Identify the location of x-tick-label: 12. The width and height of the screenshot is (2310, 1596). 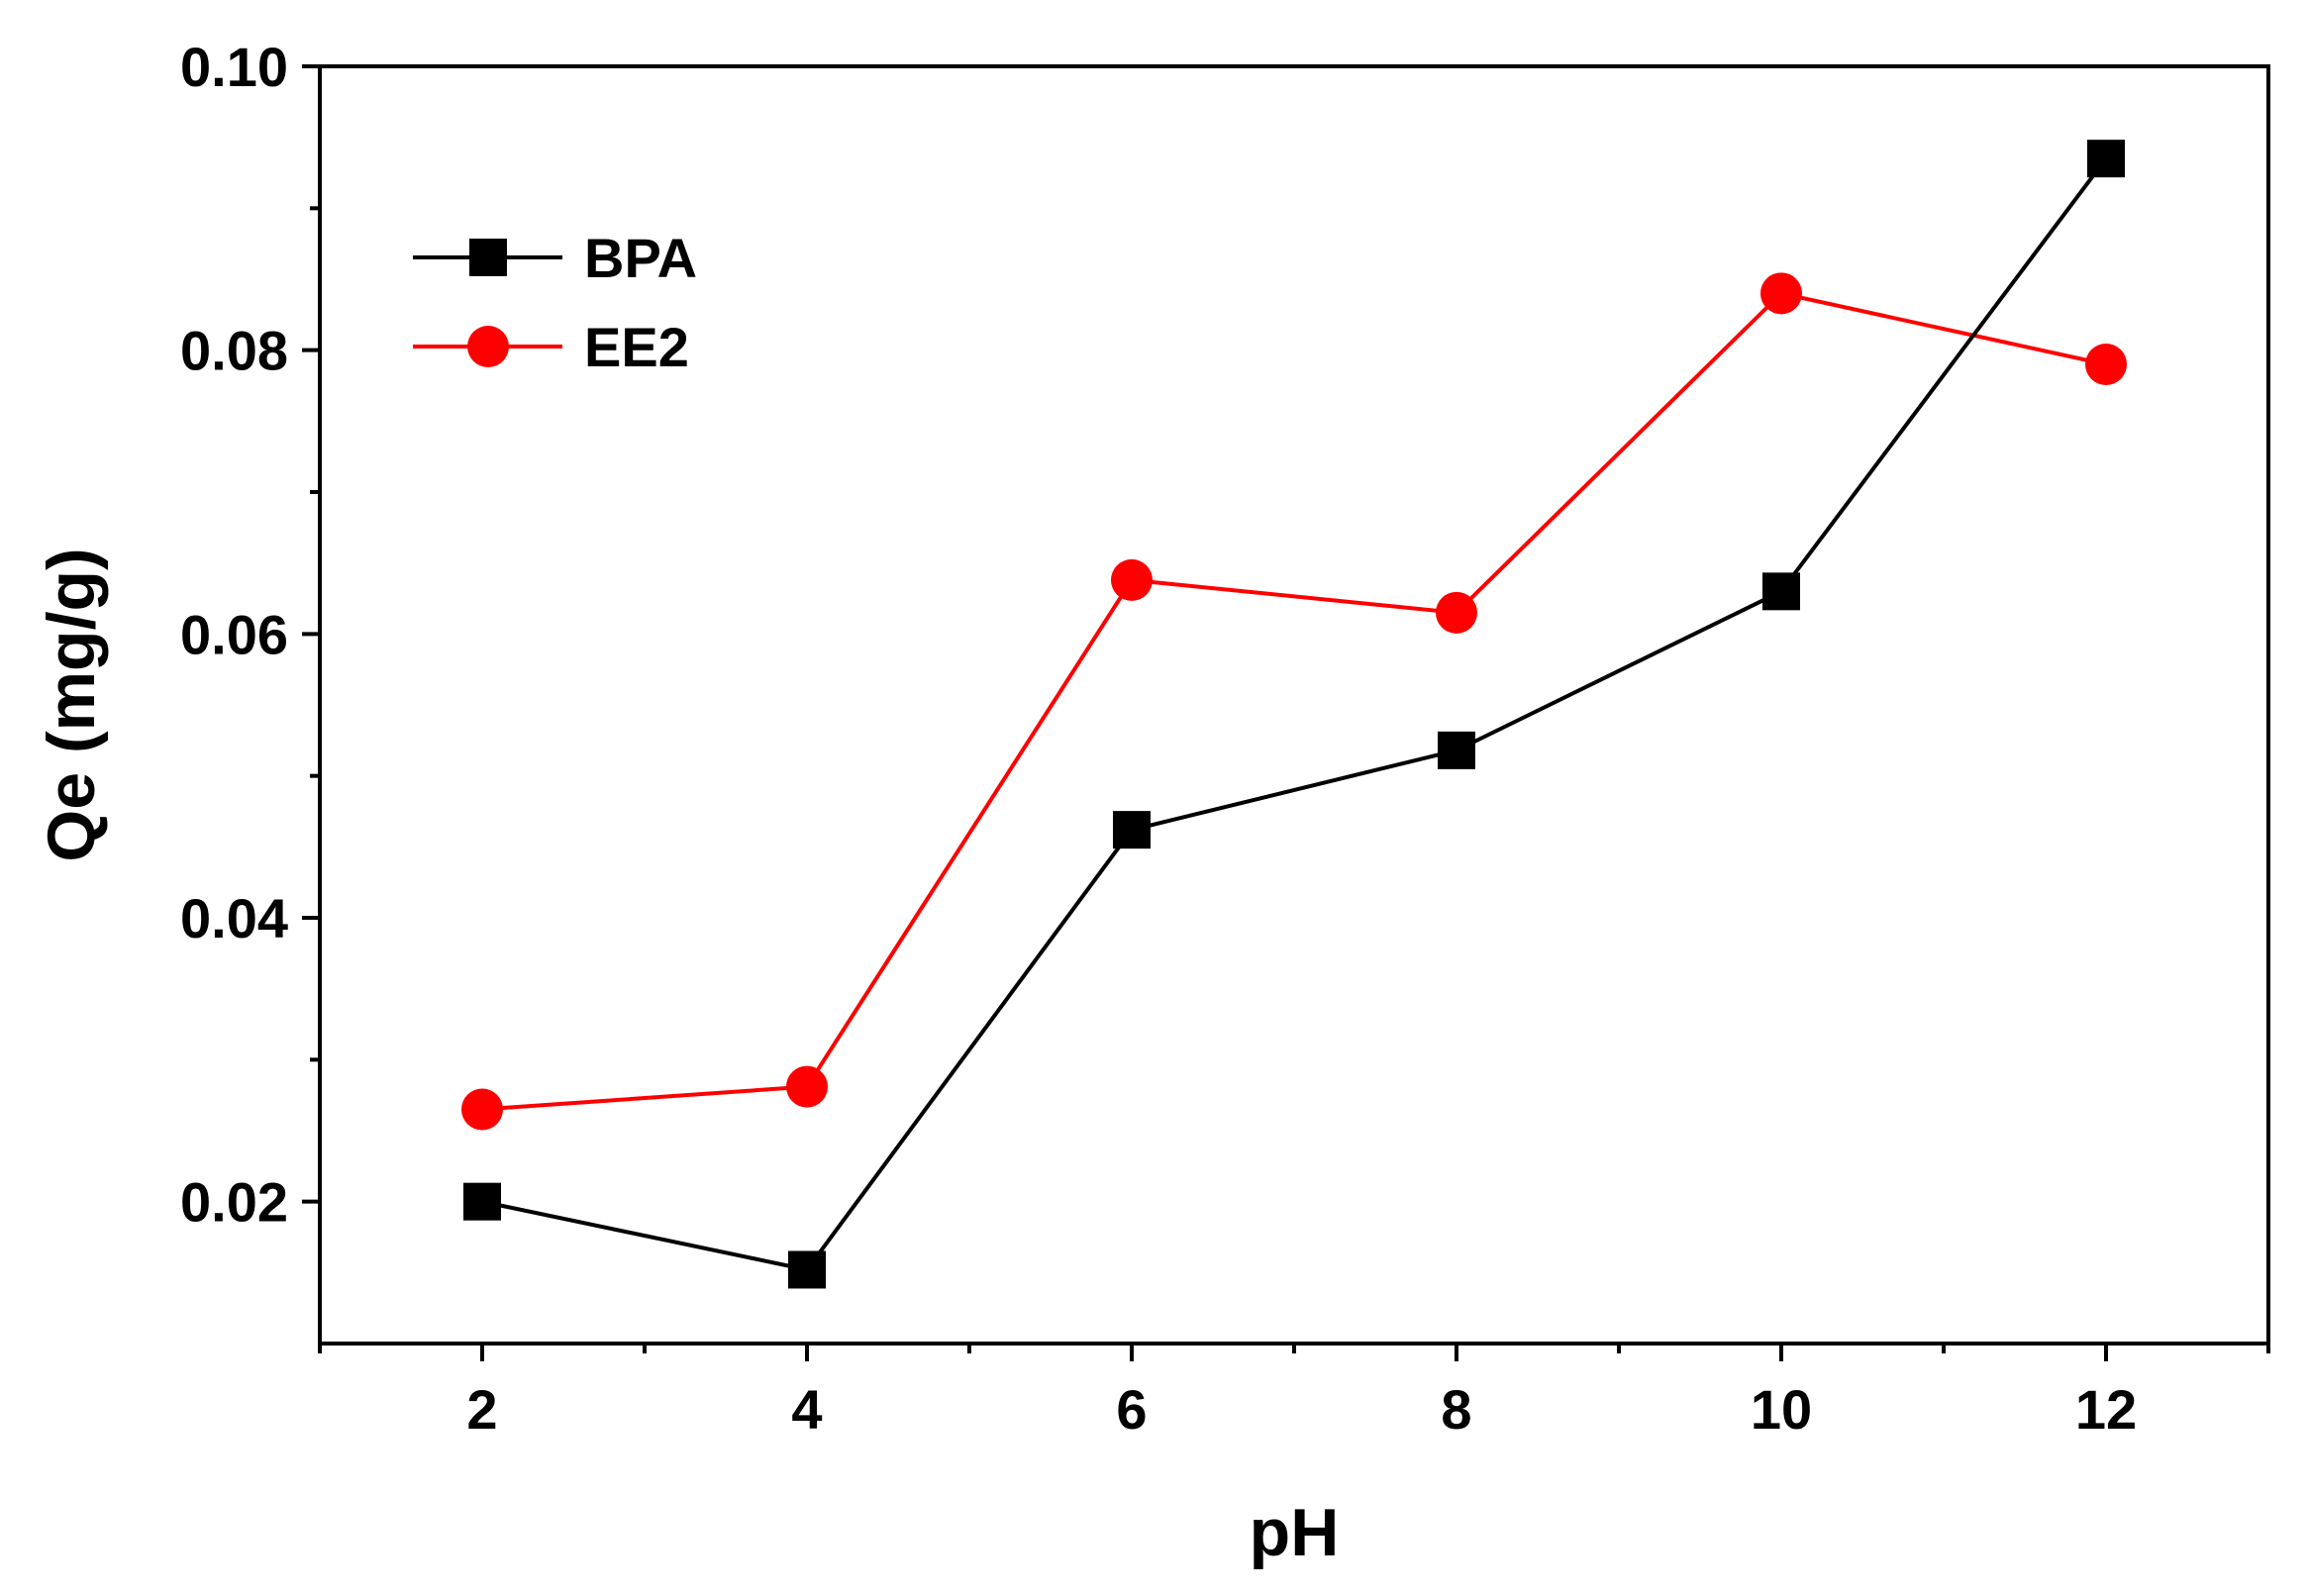
(2106, 1409).